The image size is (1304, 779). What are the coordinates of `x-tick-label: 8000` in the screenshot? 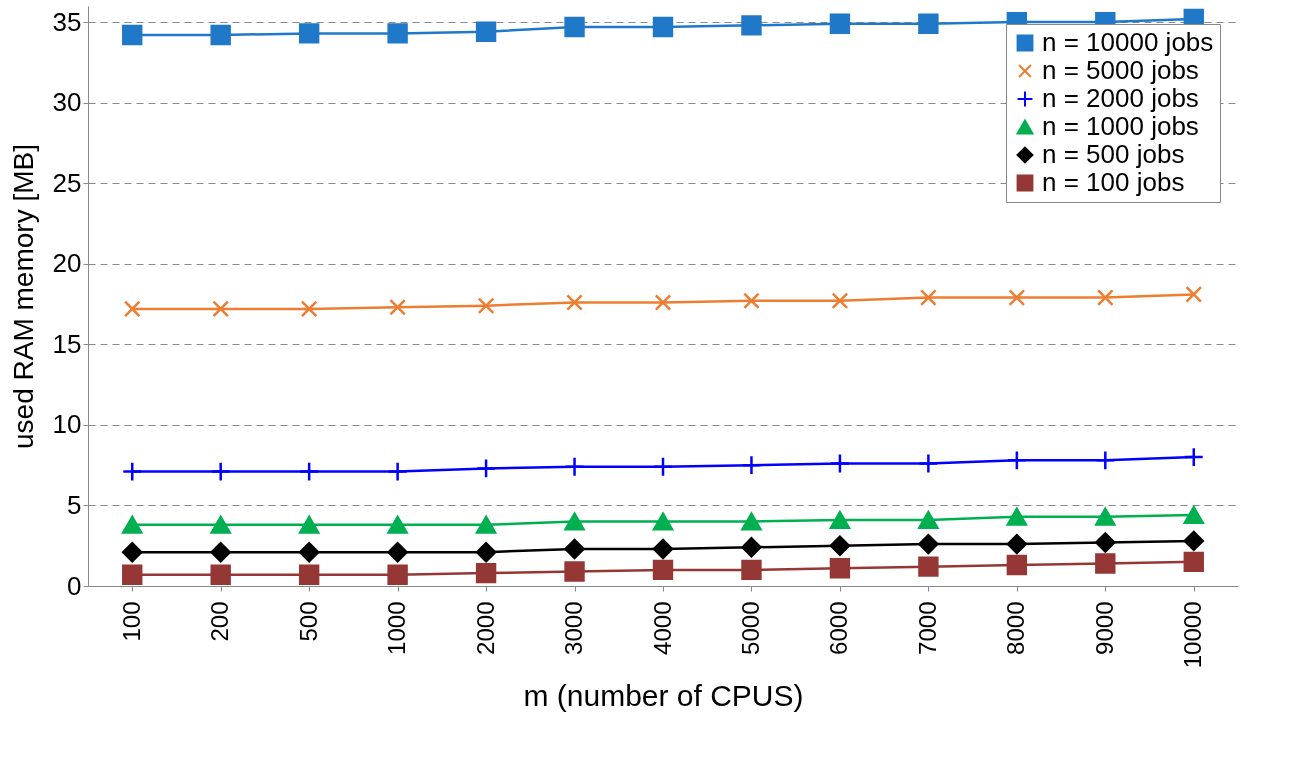 It's located at (1016, 628).